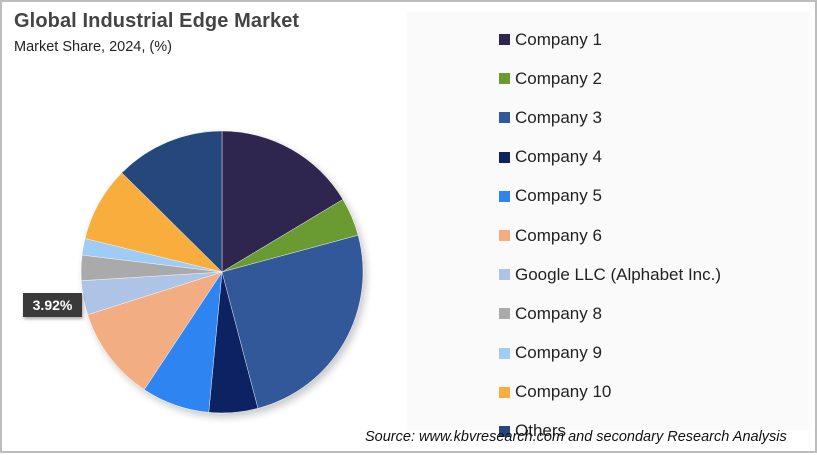 The height and width of the screenshot is (455, 817). What do you see at coordinates (558, 78) in the screenshot?
I see `legend-label: Company 2` at bounding box center [558, 78].